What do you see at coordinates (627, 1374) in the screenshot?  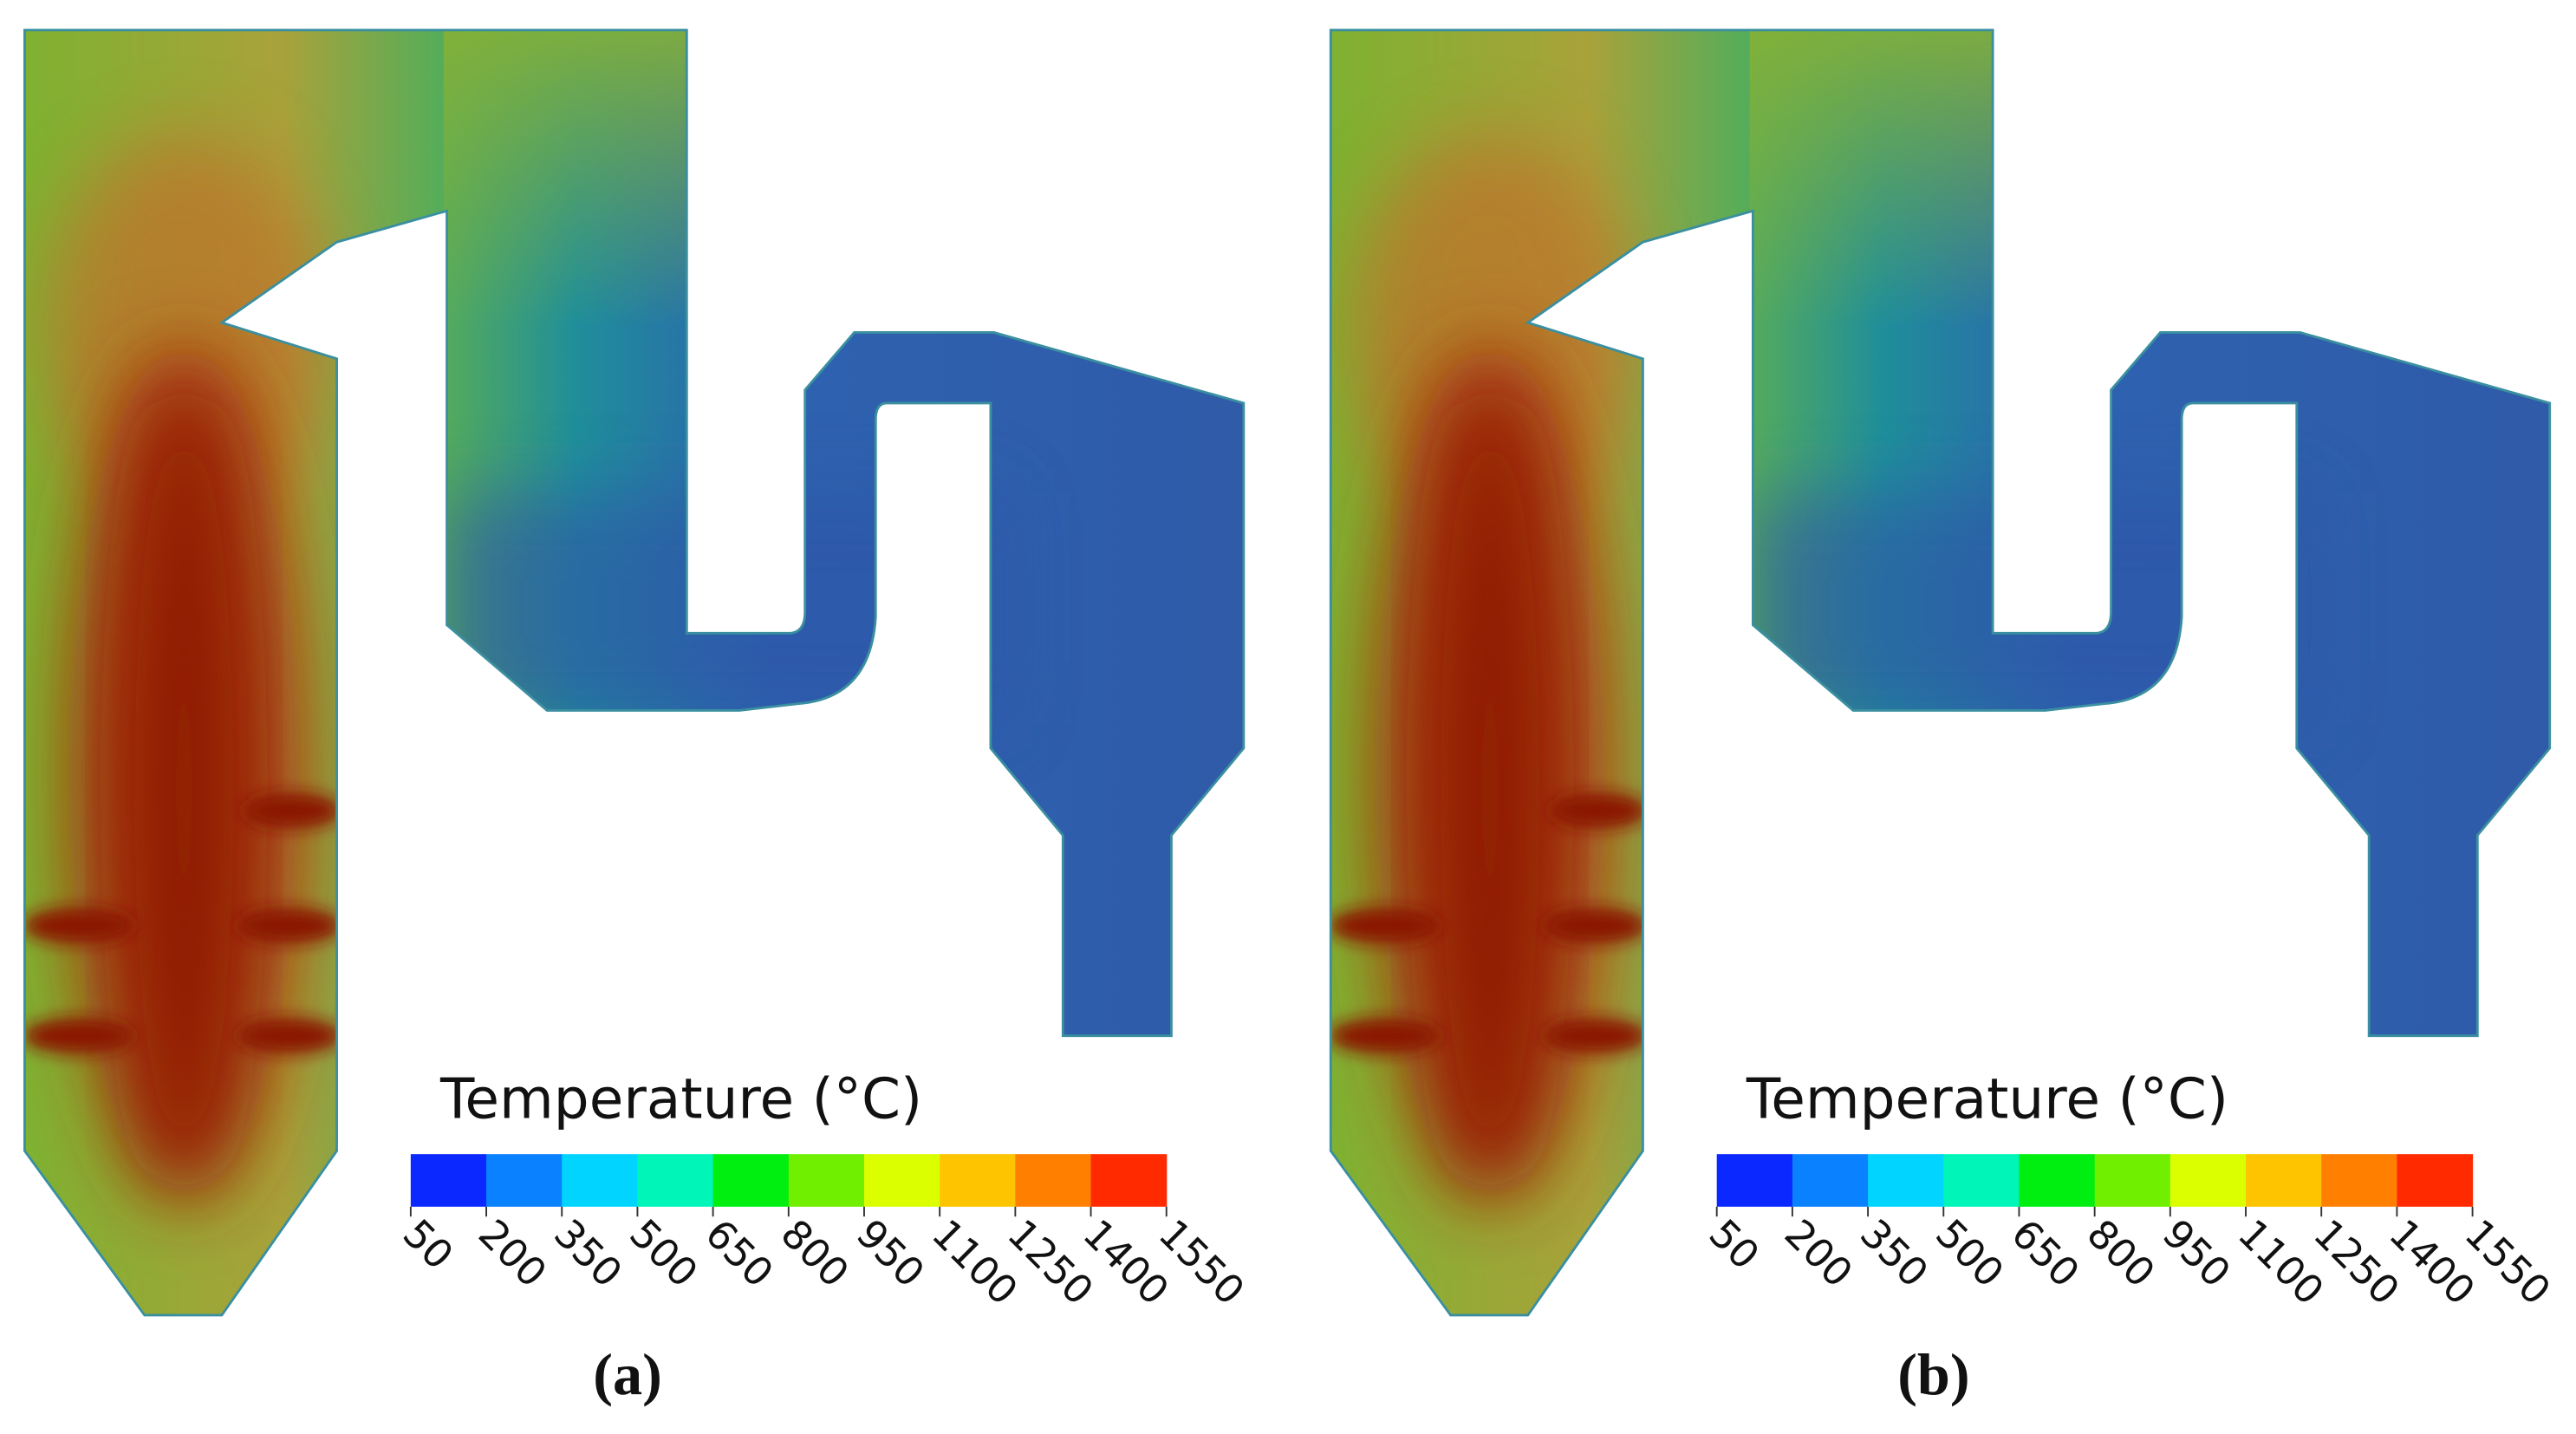 I see `caption: (a)` at bounding box center [627, 1374].